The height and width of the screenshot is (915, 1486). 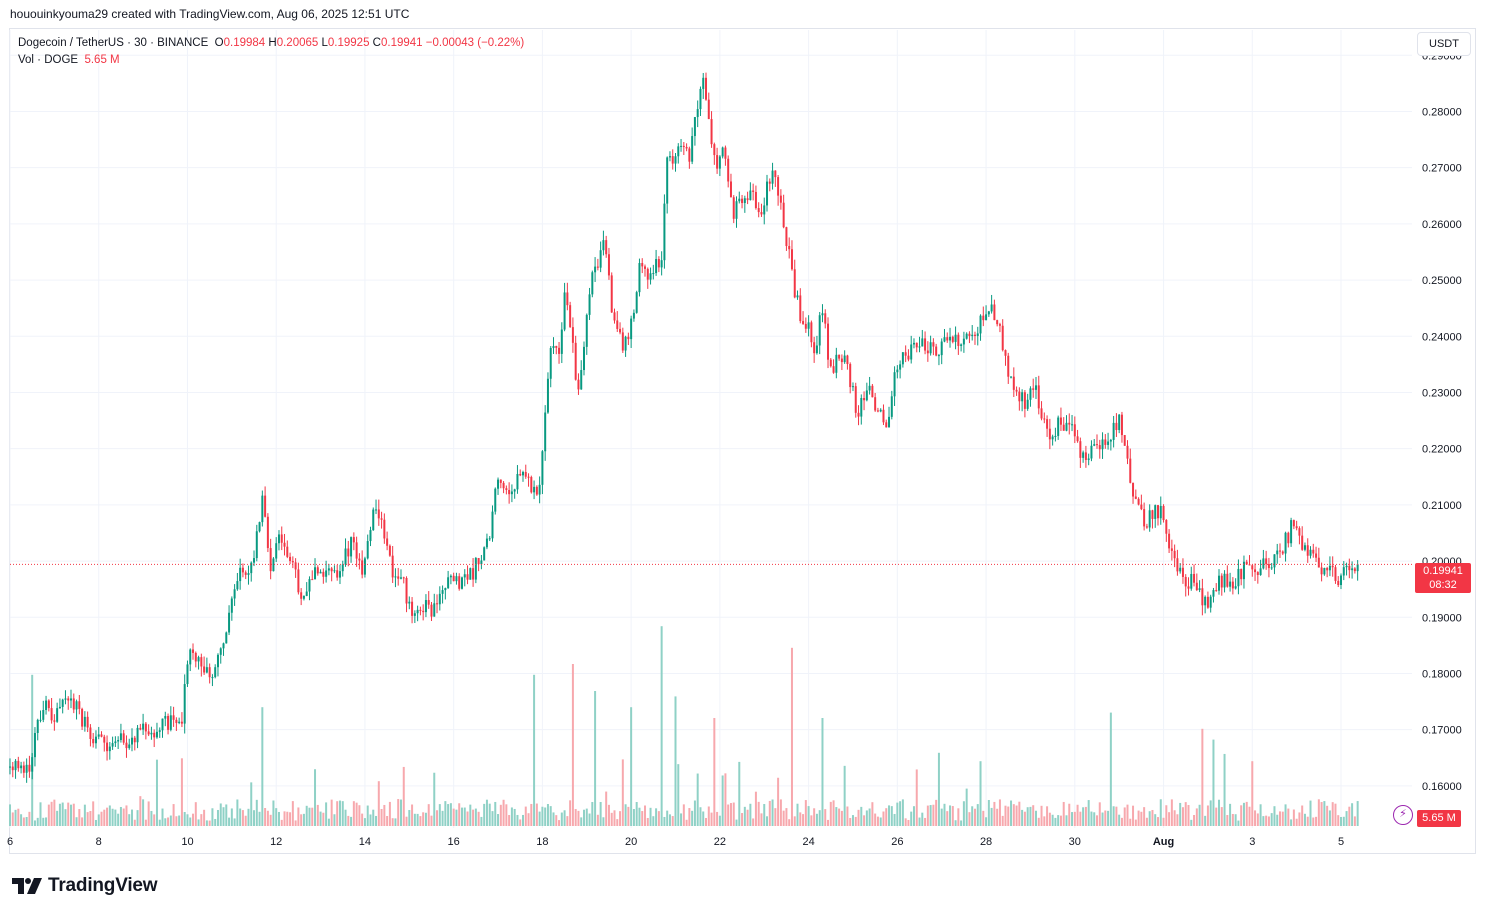 What do you see at coordinates (1403, 815) in the screenshot?
I see `lightning-icon: ⚡` at bounding box center [1403, 815].